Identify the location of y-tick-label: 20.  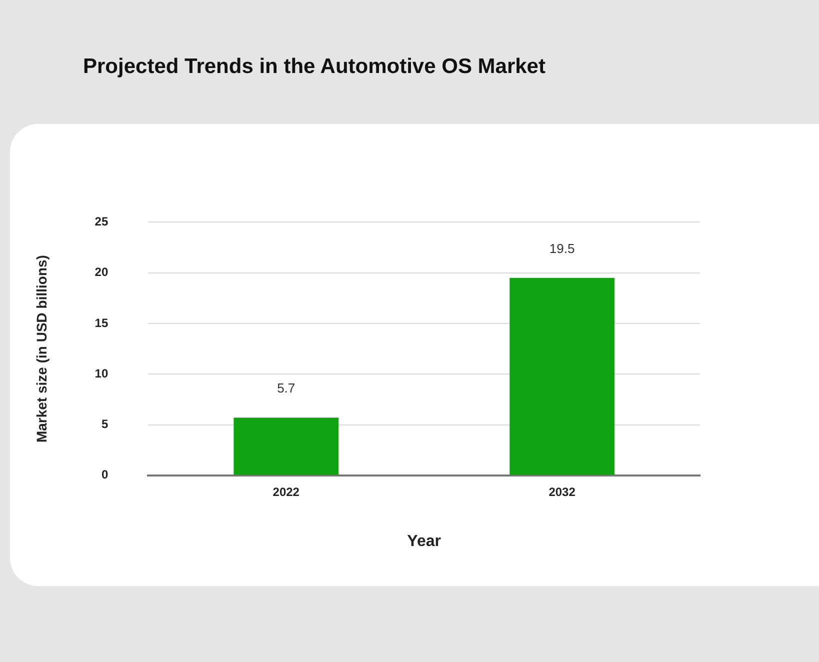
(101, 272).